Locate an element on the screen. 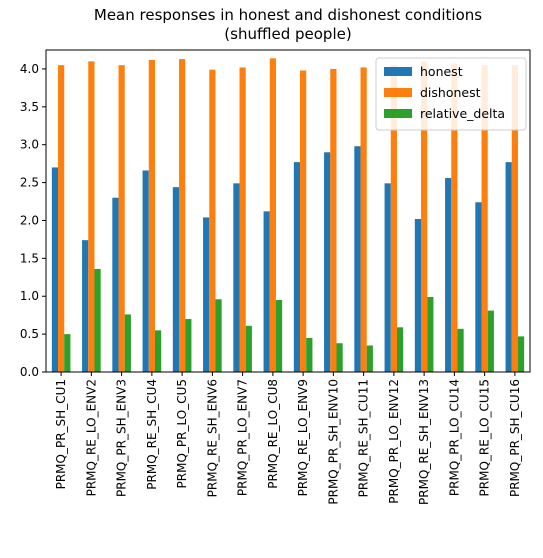 The width and height of the screenshot is (543, 558). bar-dishonest-PRMQ_RE_LO_CU8 is located at coordinates (272, 215).